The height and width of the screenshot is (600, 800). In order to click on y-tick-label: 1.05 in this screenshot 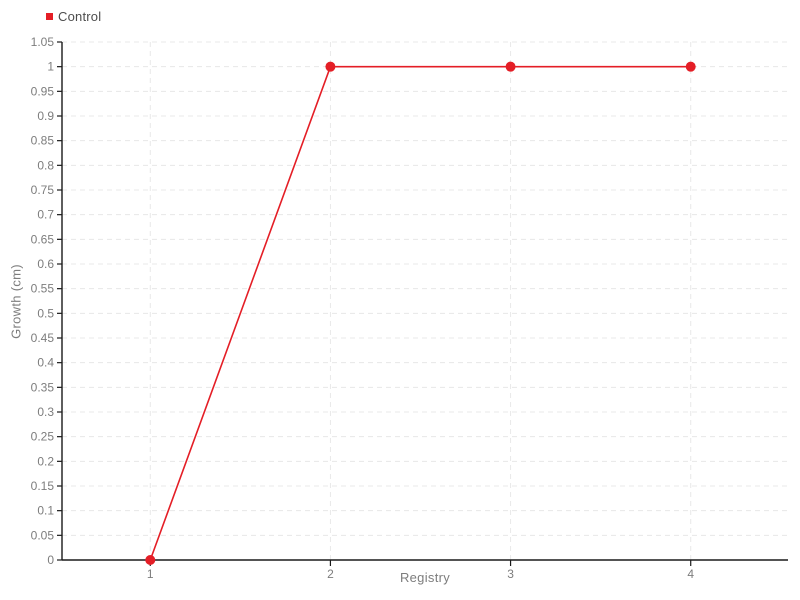, I will do `click(43, 42)`.